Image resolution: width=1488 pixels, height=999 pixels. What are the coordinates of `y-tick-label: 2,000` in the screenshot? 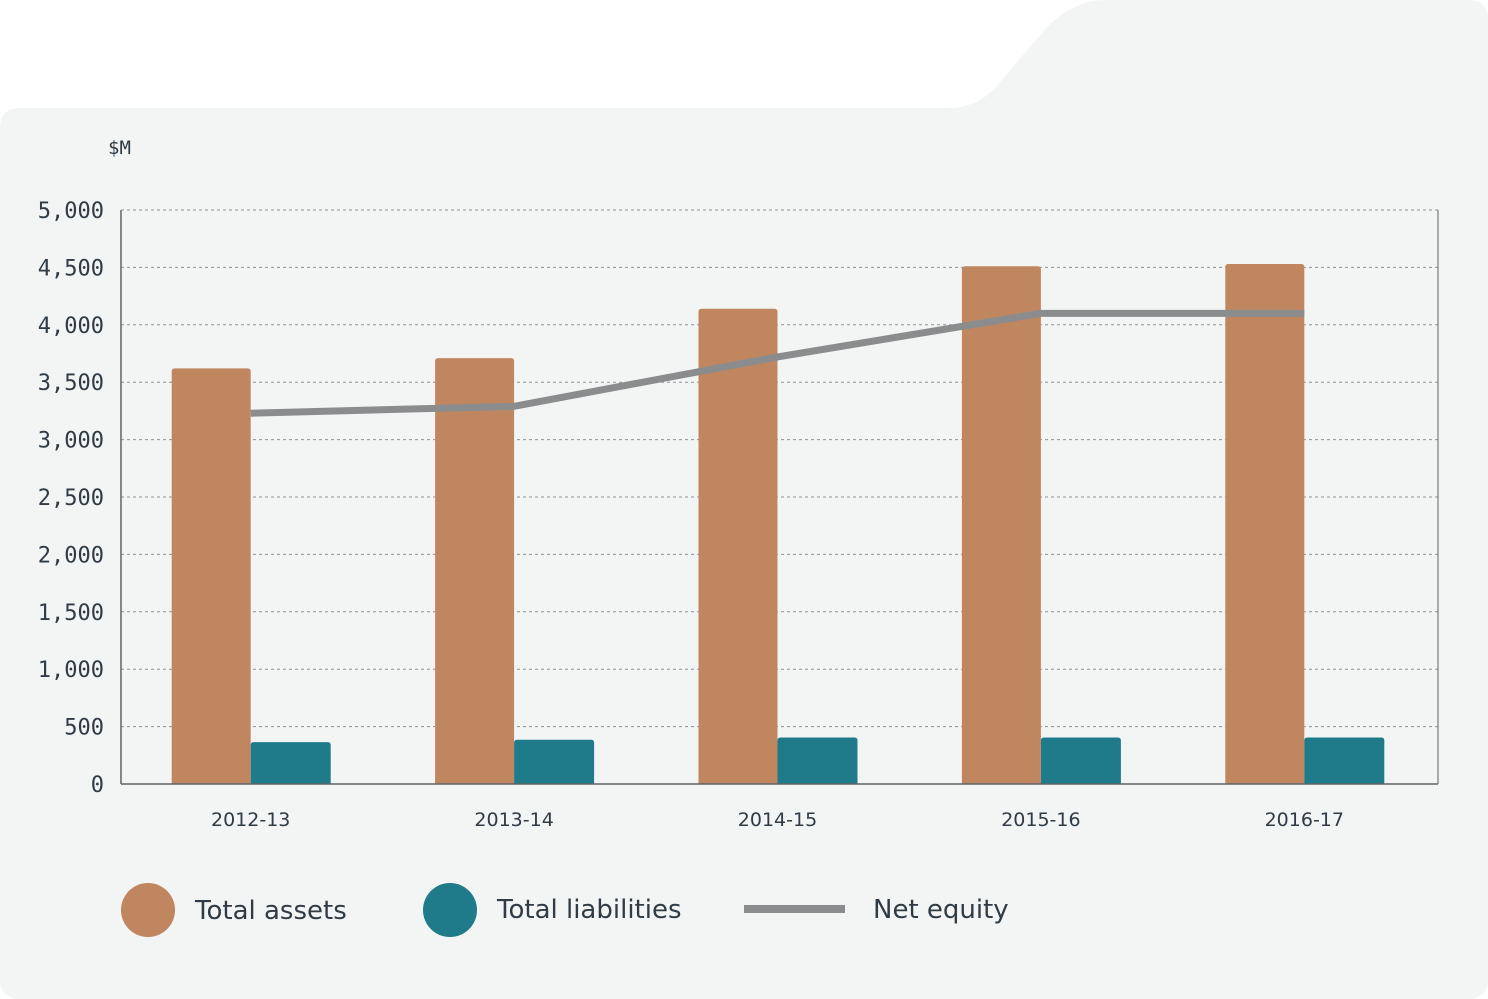 It's located at (71, 555).